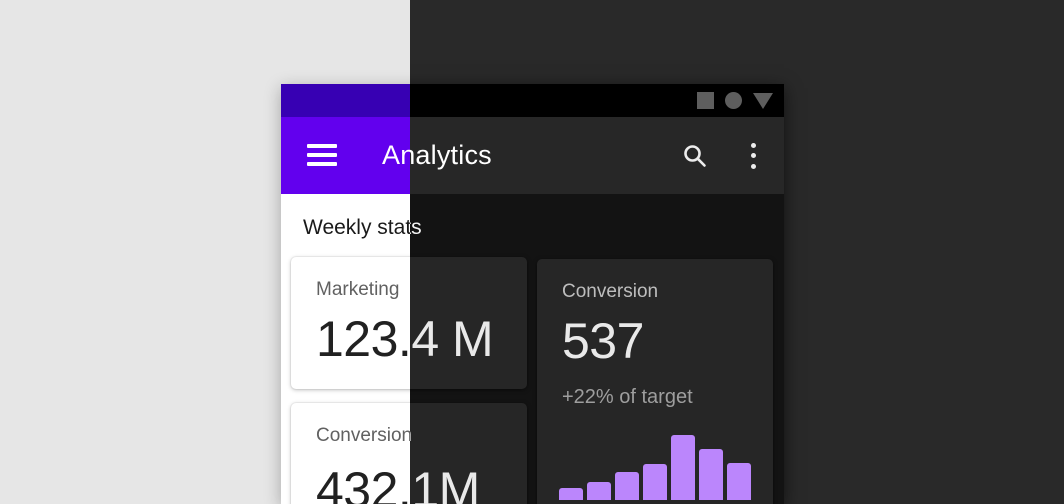 Image resolution: width=1064 pixels, height=504 pixels. What do you see at coordinates (655, 381) in the screenshot?
I see `card-conversion-weekly: Conversion 537 +22% of target` at bounding box center [655, 381].